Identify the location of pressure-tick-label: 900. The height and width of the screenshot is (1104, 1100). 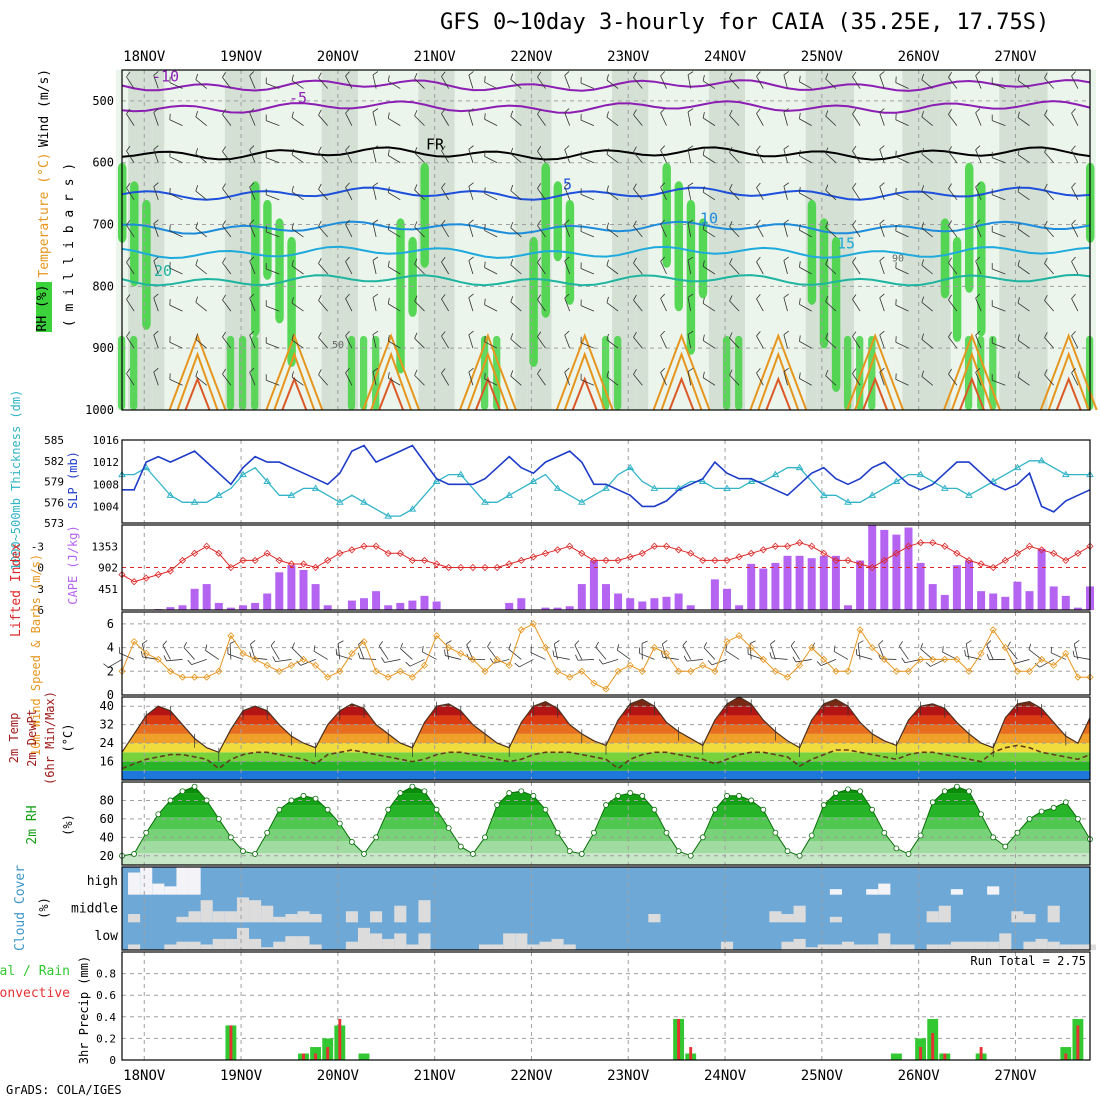
(103, 348).